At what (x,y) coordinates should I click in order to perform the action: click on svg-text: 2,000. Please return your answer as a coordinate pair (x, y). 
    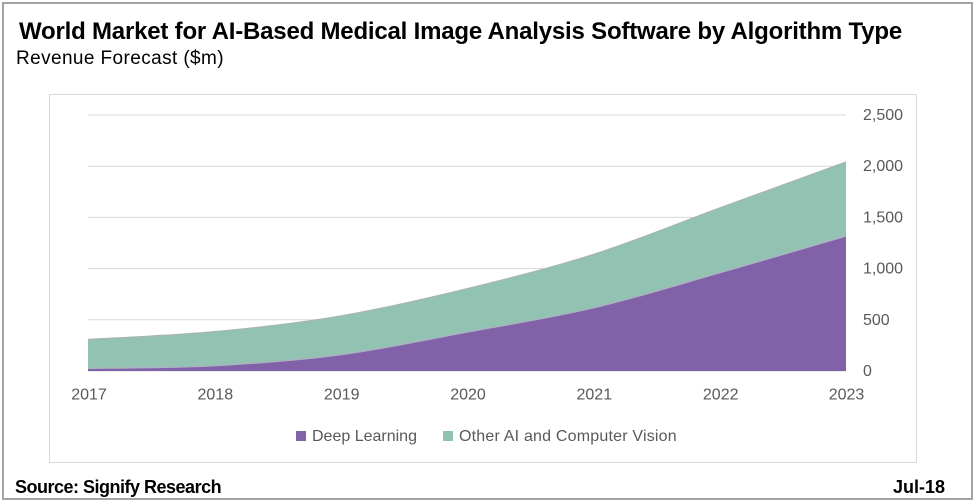
    Looking at the image, I should click on (883, 166).